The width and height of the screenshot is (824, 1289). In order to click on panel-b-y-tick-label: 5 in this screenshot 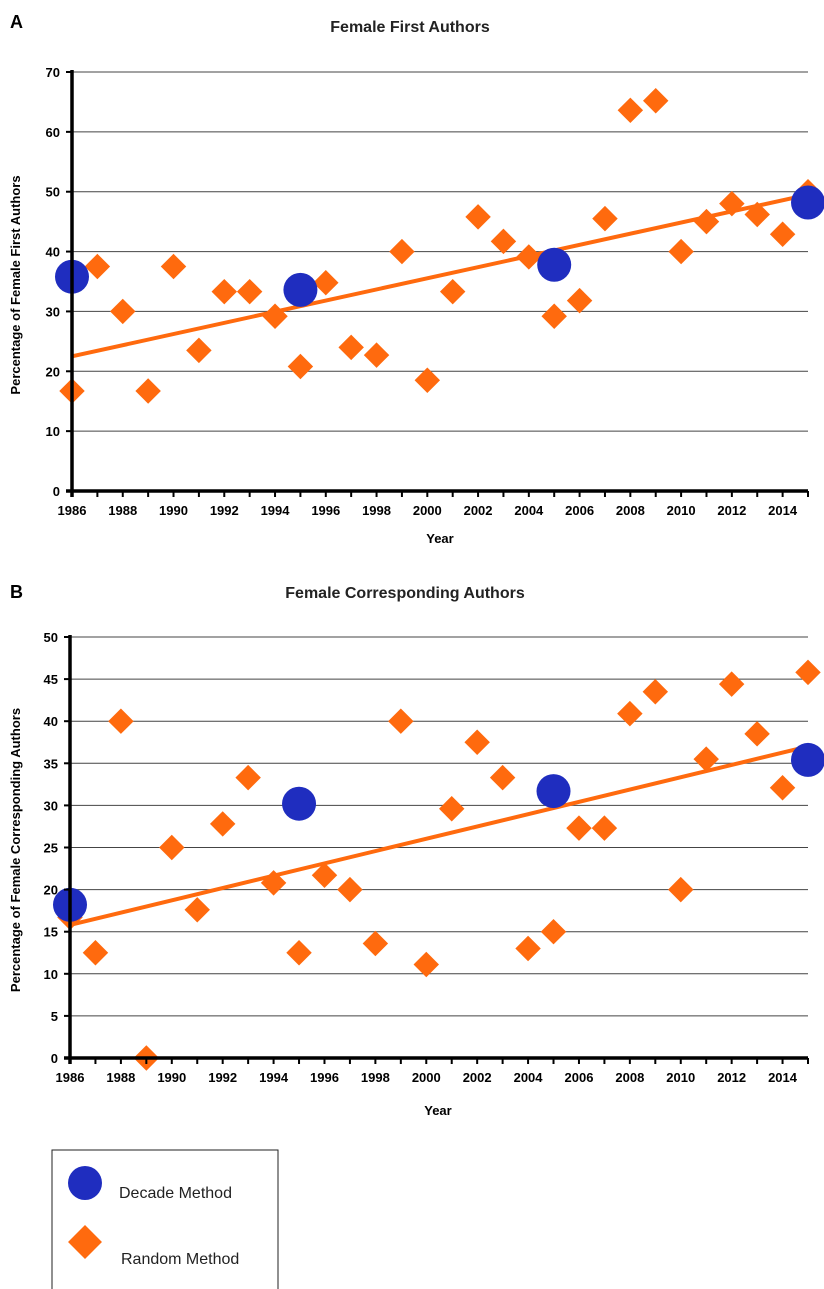, I will do `click(54, 1016)`.